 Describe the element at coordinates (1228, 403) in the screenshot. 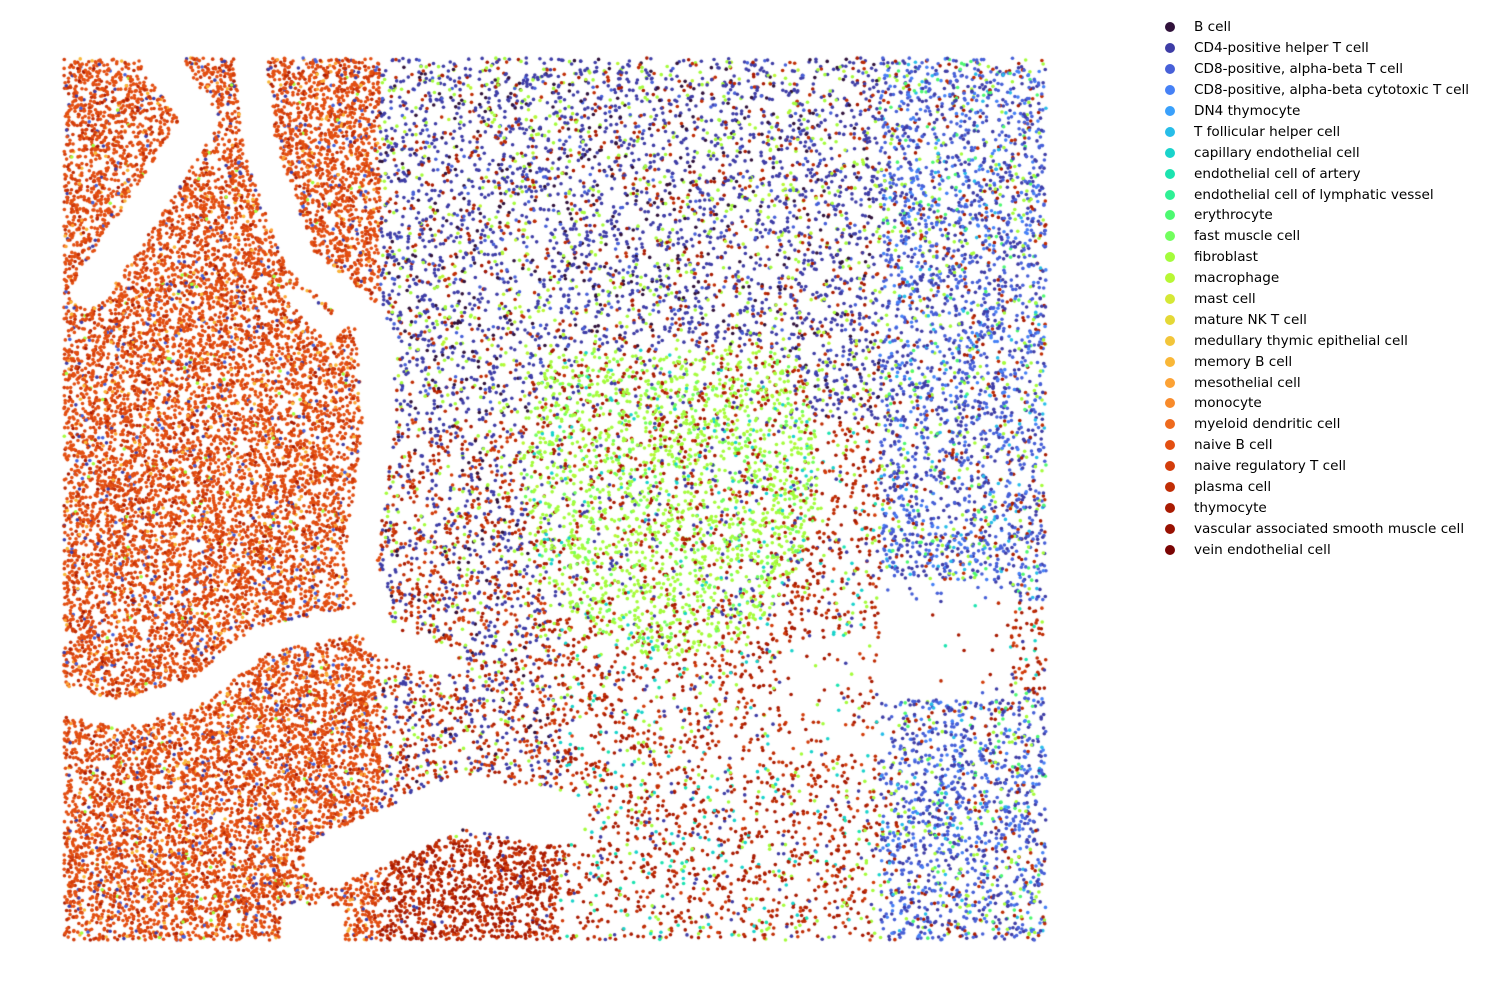

I see `legend-label: monocyte` at that location.